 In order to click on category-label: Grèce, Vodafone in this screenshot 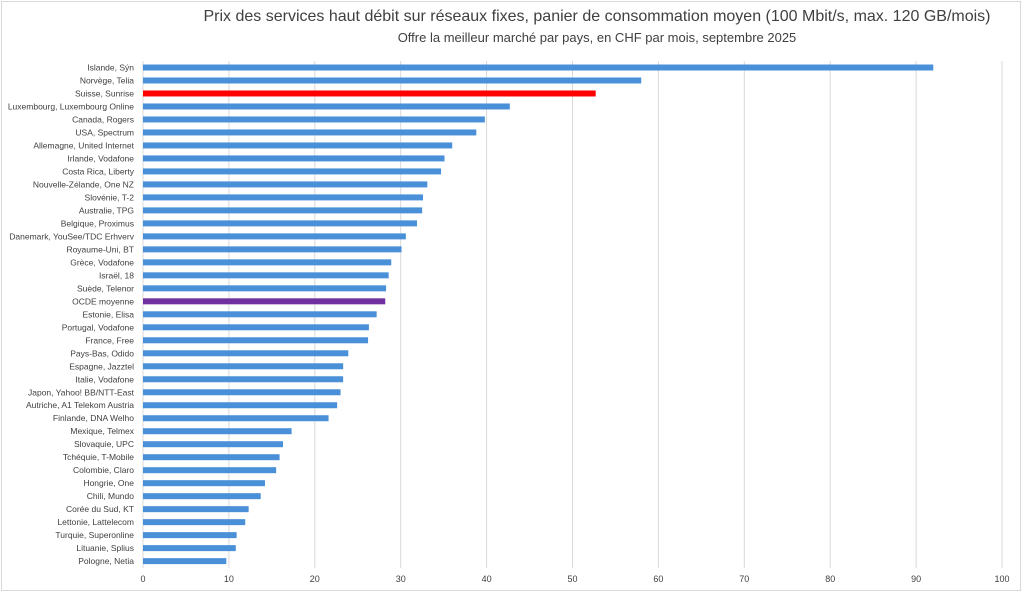, I will do `click(102, 262)`.